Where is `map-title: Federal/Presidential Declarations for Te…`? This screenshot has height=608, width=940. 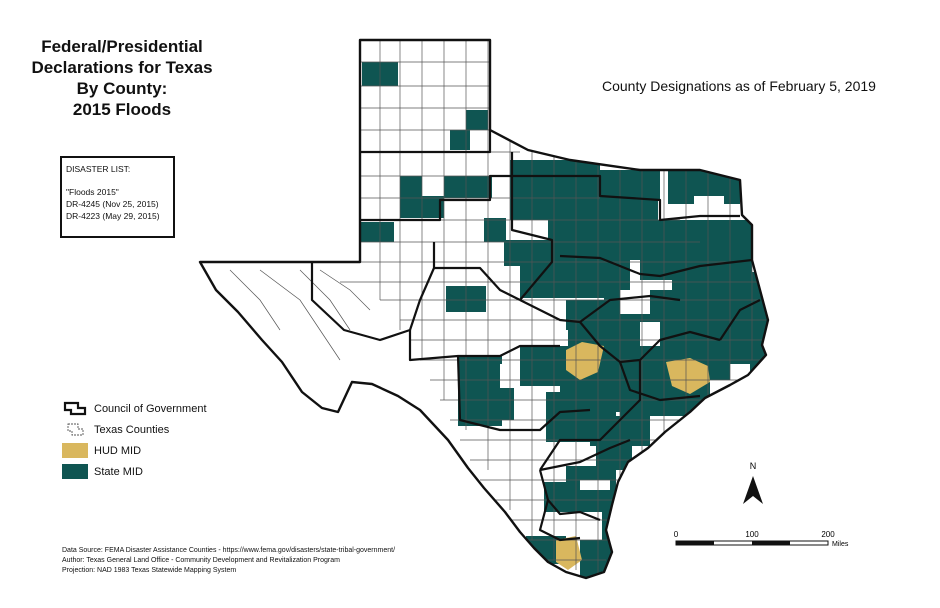 map-title: Federal/Presidential Declarations for Te… is located at coordinates (122, 78).